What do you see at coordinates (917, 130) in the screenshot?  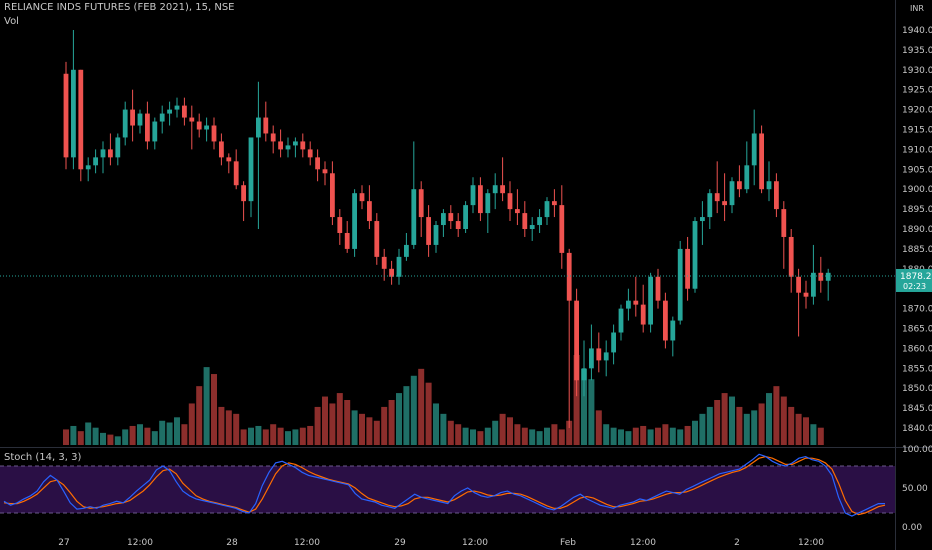 I see `price-tick: 1915.00` at bounding box center [917, 130].